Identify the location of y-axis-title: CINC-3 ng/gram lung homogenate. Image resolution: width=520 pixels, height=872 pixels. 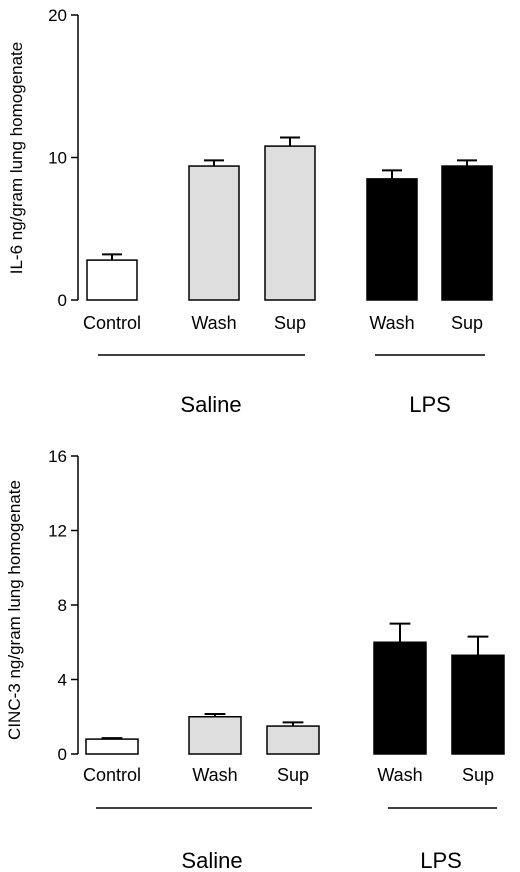
(14, 610).